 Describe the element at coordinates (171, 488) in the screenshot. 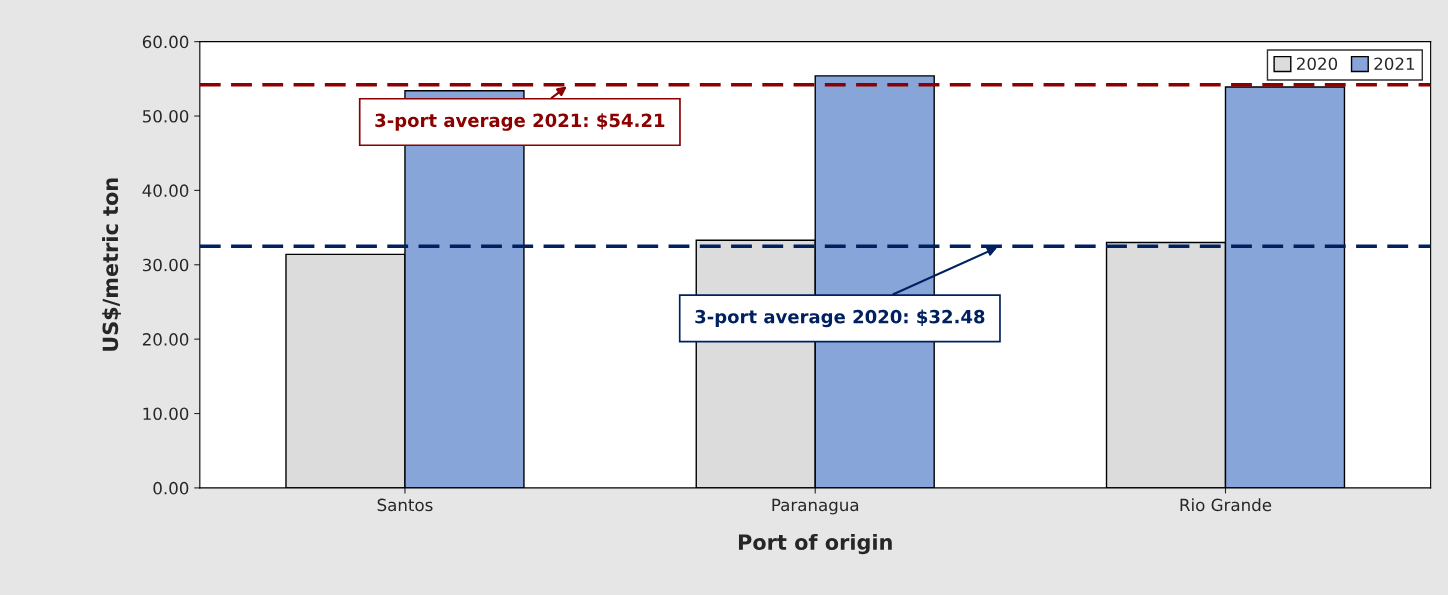

I see `y-tick-label: 0.00` at that location.